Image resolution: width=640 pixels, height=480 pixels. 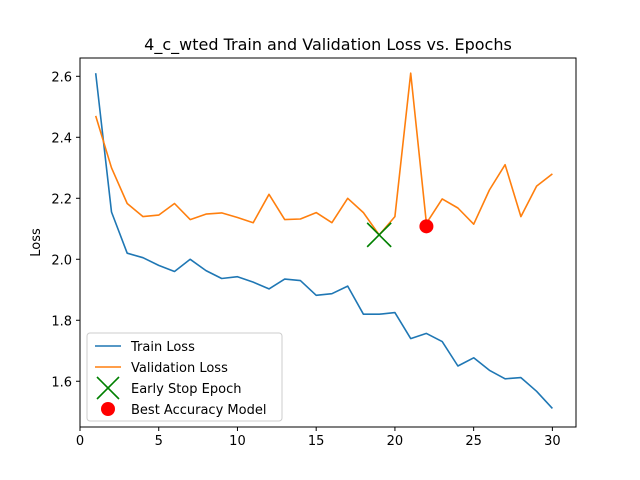 What do you see at coordinates (80, 441) in the screenshot?
I see `x-tick-label: 0` at bounding box center [80, 441].